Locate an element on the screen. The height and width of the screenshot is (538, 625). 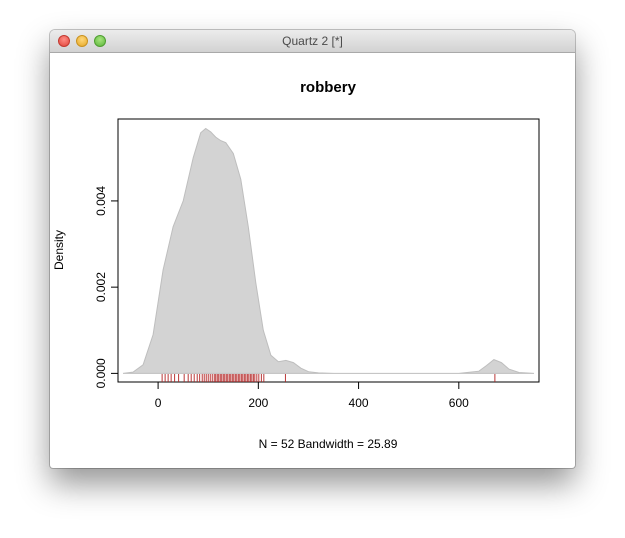
x-tick-label: 200 is located at coordinates (258, 403).